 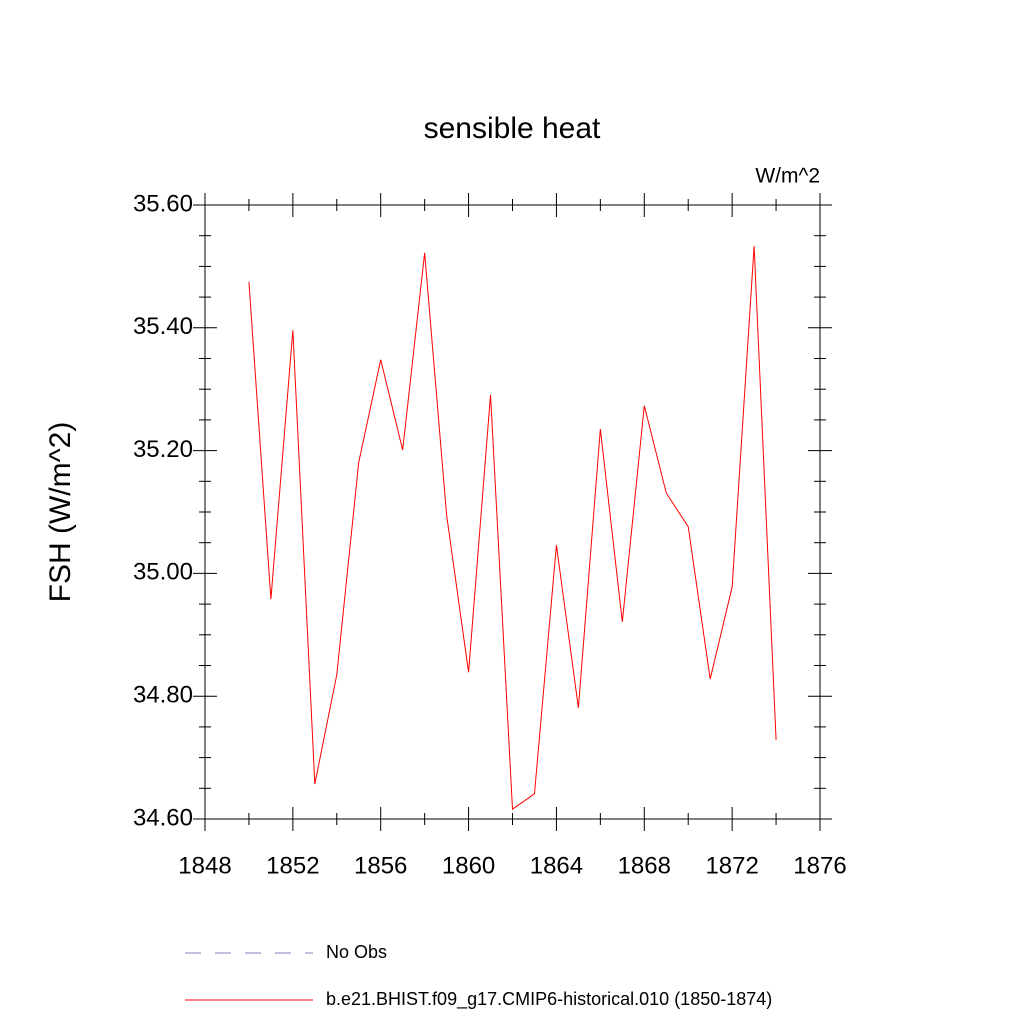 What do you see at coordinates (163, 572) in the screenshot?
I see `y-tick-label: 35.00` at bounding box center [163, 572].